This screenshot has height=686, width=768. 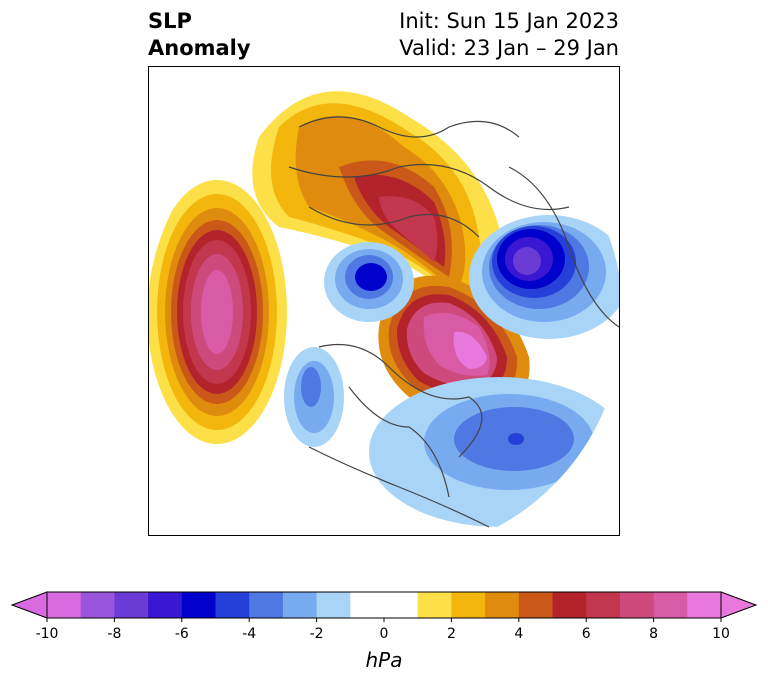 I want to click on valid-range: Valid: 23 Jan – 29 Jan, so click(x=509, y=48).